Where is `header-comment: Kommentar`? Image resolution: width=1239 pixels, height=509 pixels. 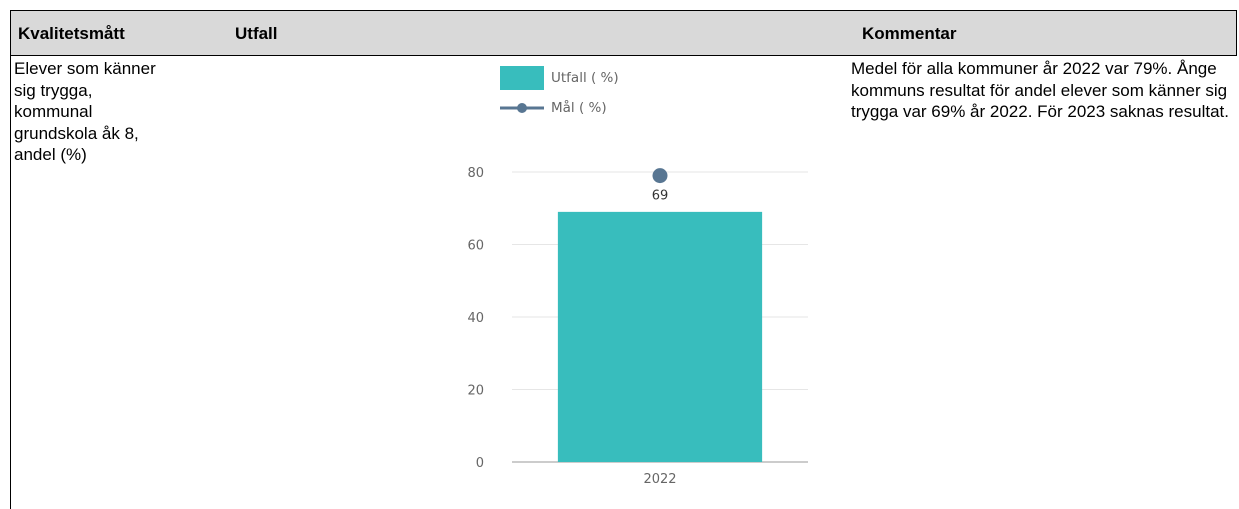 header-comment: Kommentar is located at coordinates (909, 33).